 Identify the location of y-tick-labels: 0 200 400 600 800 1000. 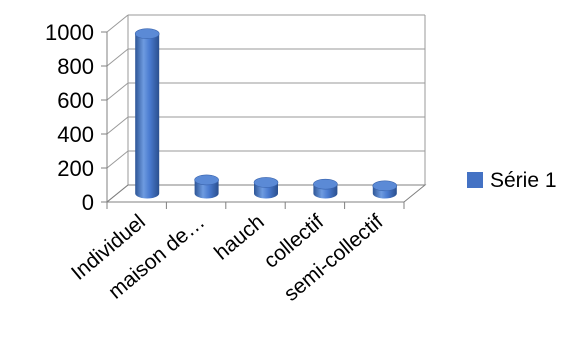
(69, 117).